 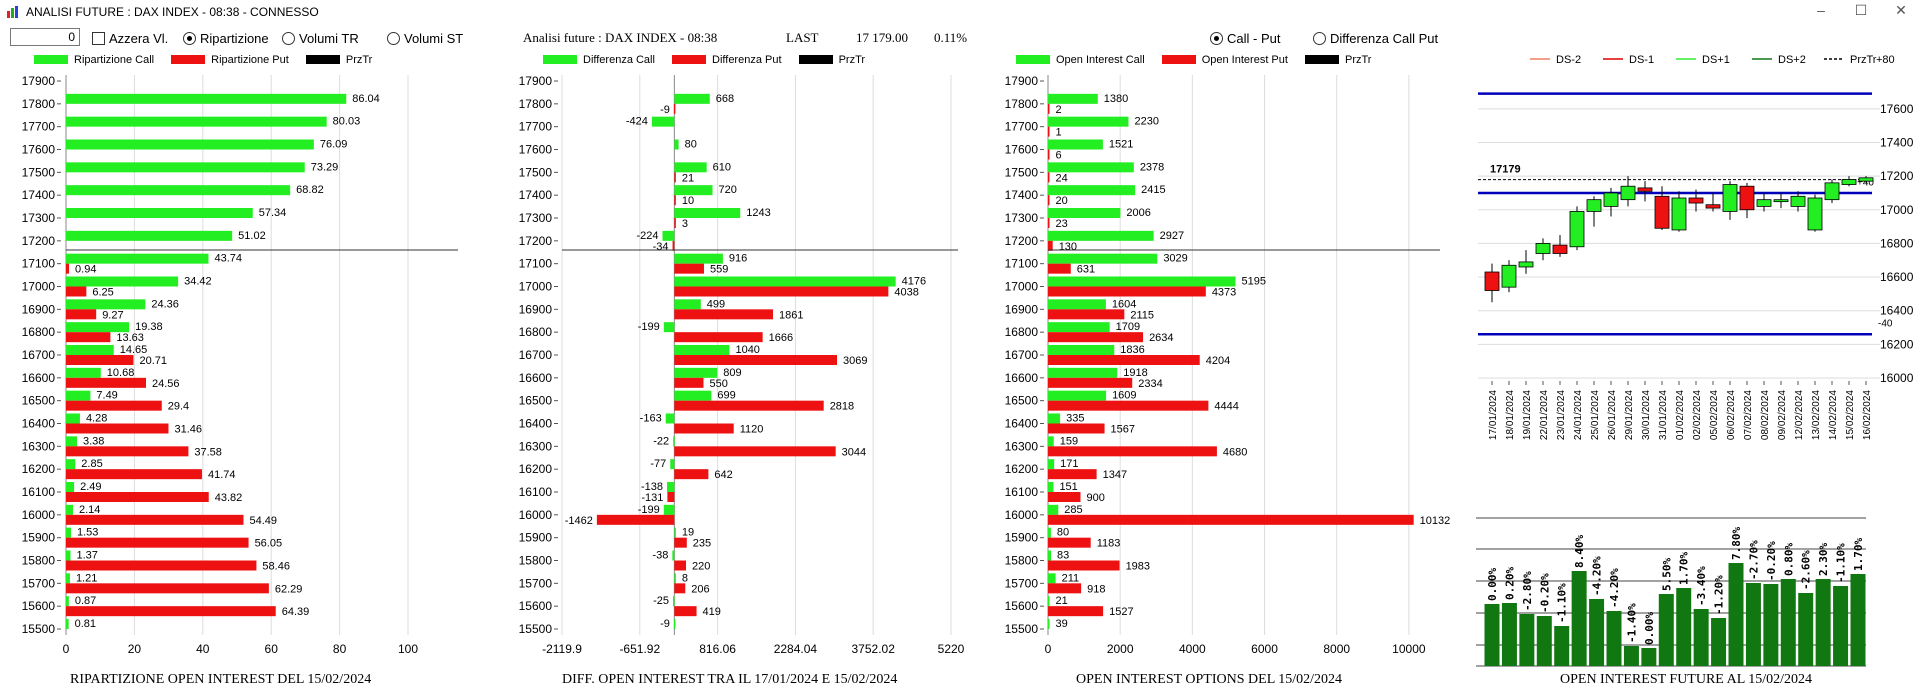 What do you see at coordinates (408, 649) in the screenshot?
I see `x-tick-label: 100` at bounding box center [408, 649].